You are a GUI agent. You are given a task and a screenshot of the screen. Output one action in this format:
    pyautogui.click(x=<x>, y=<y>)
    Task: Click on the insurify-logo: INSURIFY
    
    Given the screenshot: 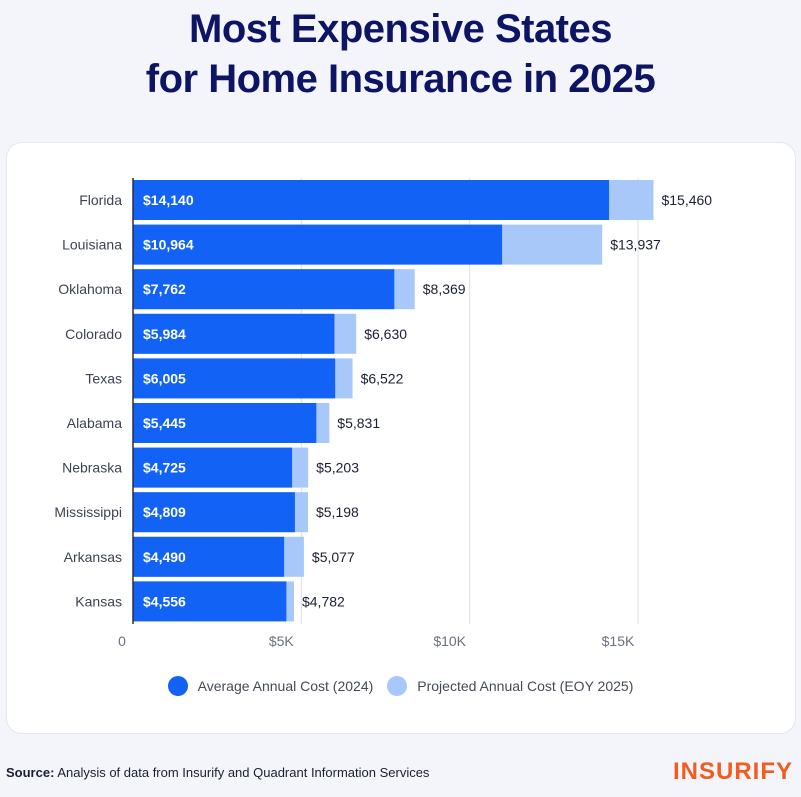 What is the action you would take?
    pyautogui.click(x=732, y=771)
    